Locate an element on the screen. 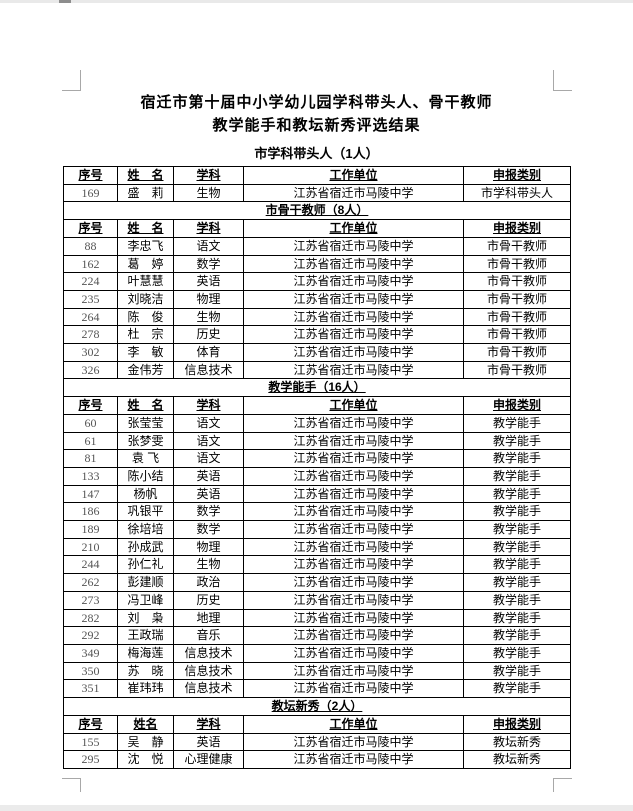 This screenshot has height=811, width=633. table-row: 133 陈小结 英语 江苏省宿迁市马陵中学 教学能手 is located at coordinates (317, 476).